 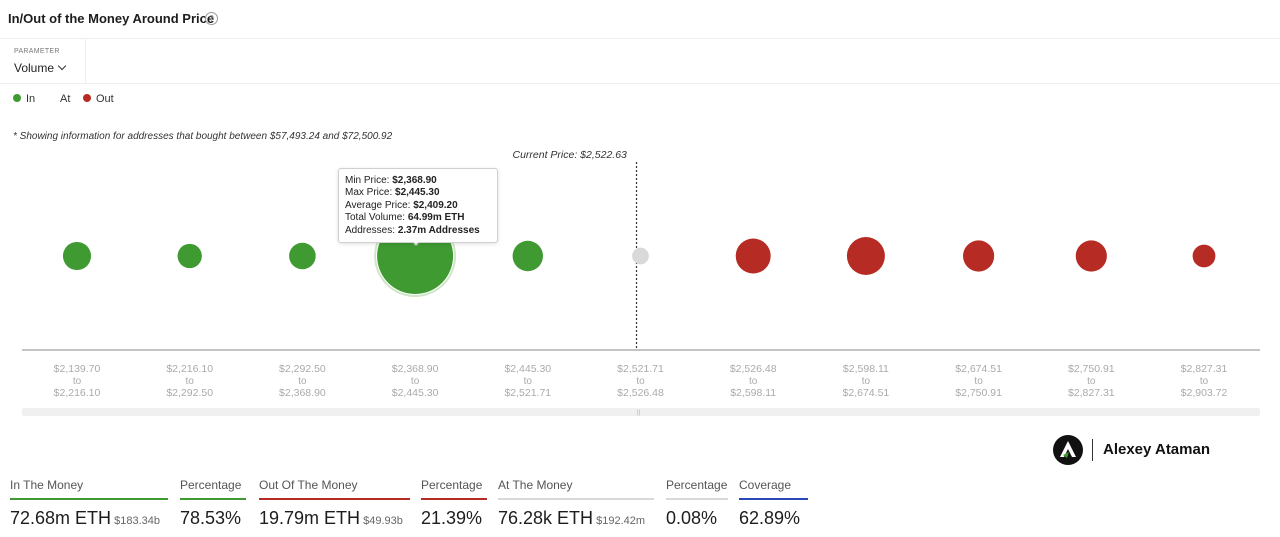 What do you see at coordinates (213, 503) in the screenshot?
I see `stat-1: Percentage 78.53%` at bounding box center [213, 503].